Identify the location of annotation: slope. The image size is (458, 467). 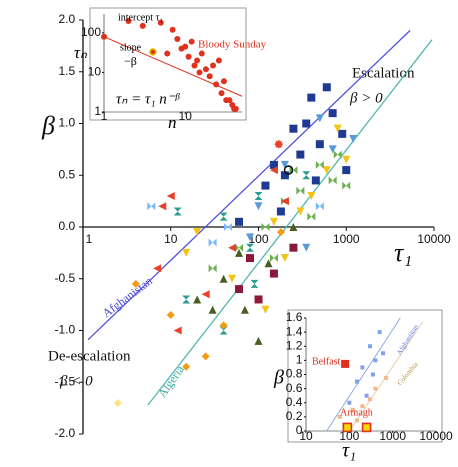
(131, 47).